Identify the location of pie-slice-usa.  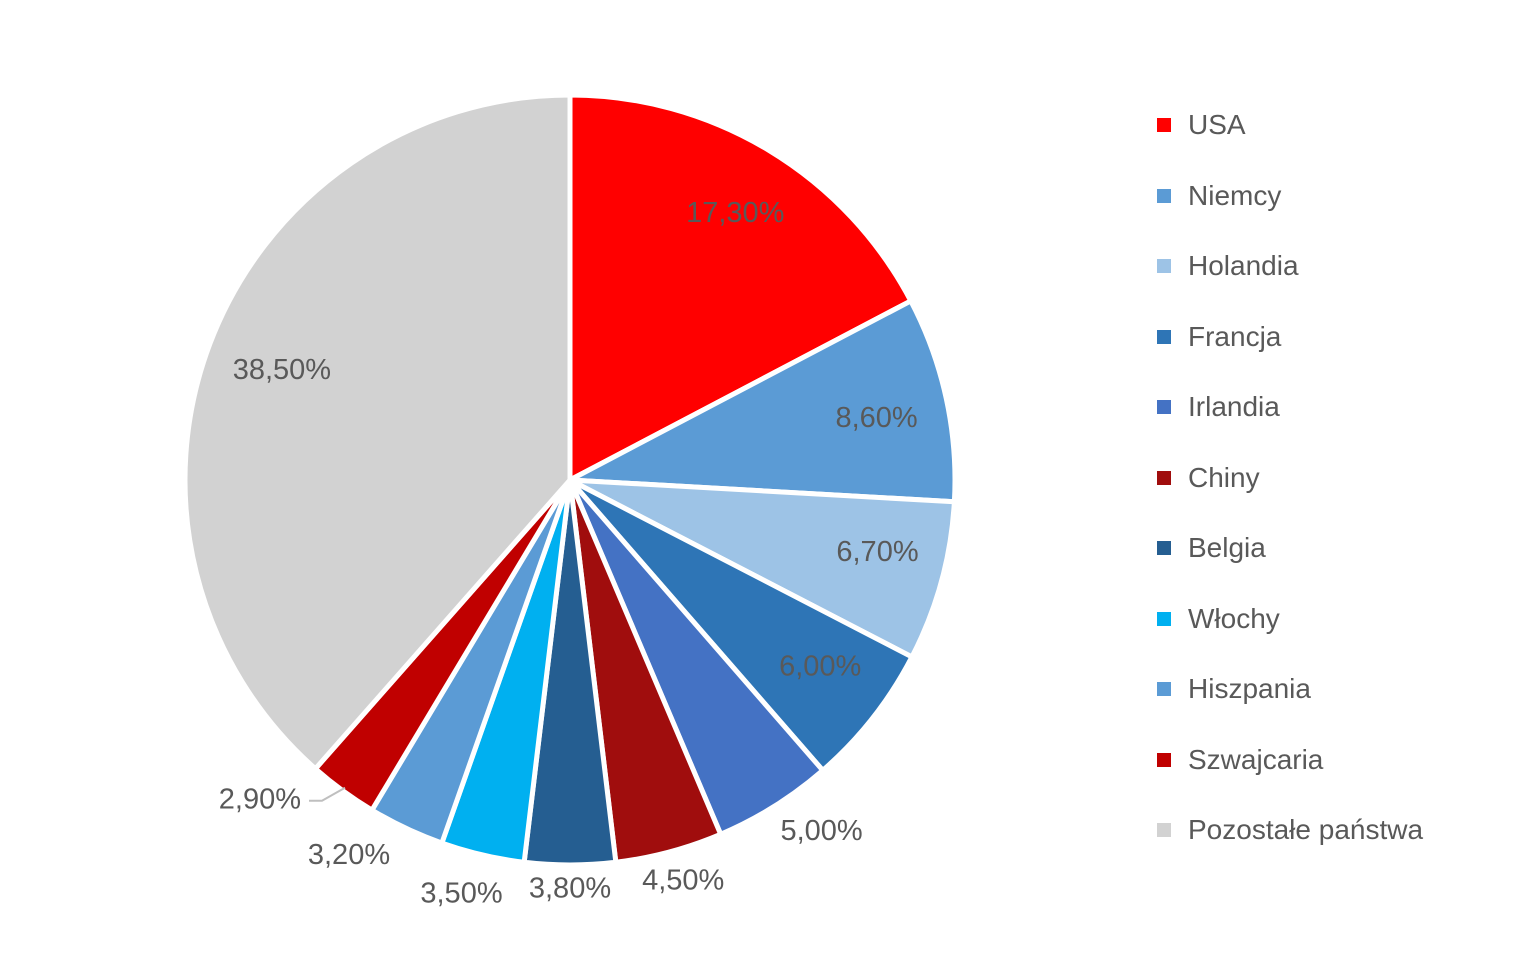
(740, 287).